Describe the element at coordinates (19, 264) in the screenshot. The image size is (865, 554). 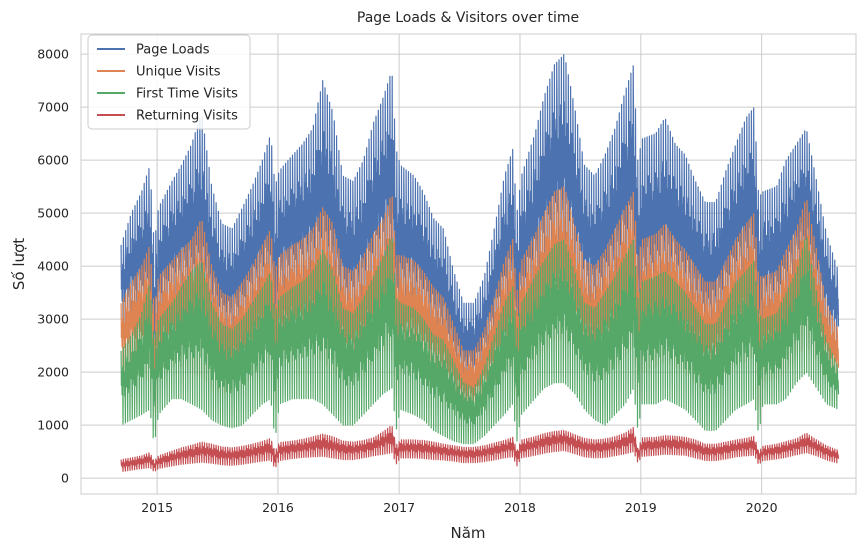
I see `y-axis-label: Số lượt` at that location.